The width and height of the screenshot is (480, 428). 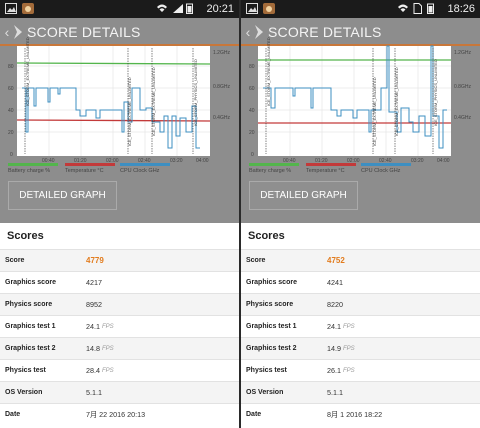 I want to click on temperature-series, so click(x=113, y=120).